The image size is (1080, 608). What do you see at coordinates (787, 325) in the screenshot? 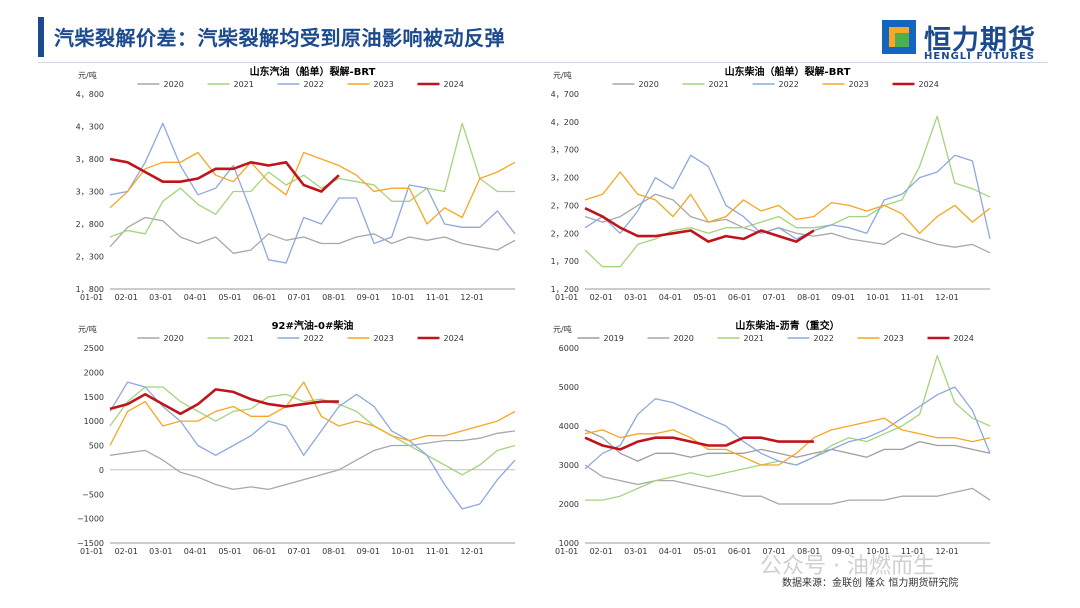
I see `chart-title: 山东柴油-沥青（重交）` at bounding box center [787, 325].